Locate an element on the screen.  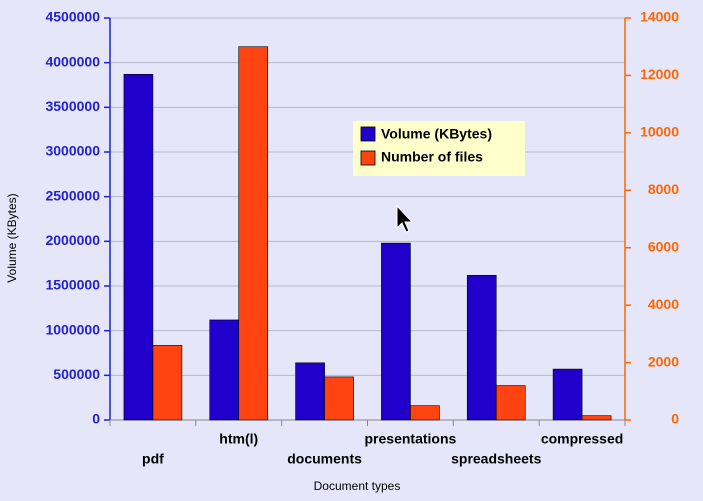
x-axis-title: Document types is located at coordinates (357, 486).